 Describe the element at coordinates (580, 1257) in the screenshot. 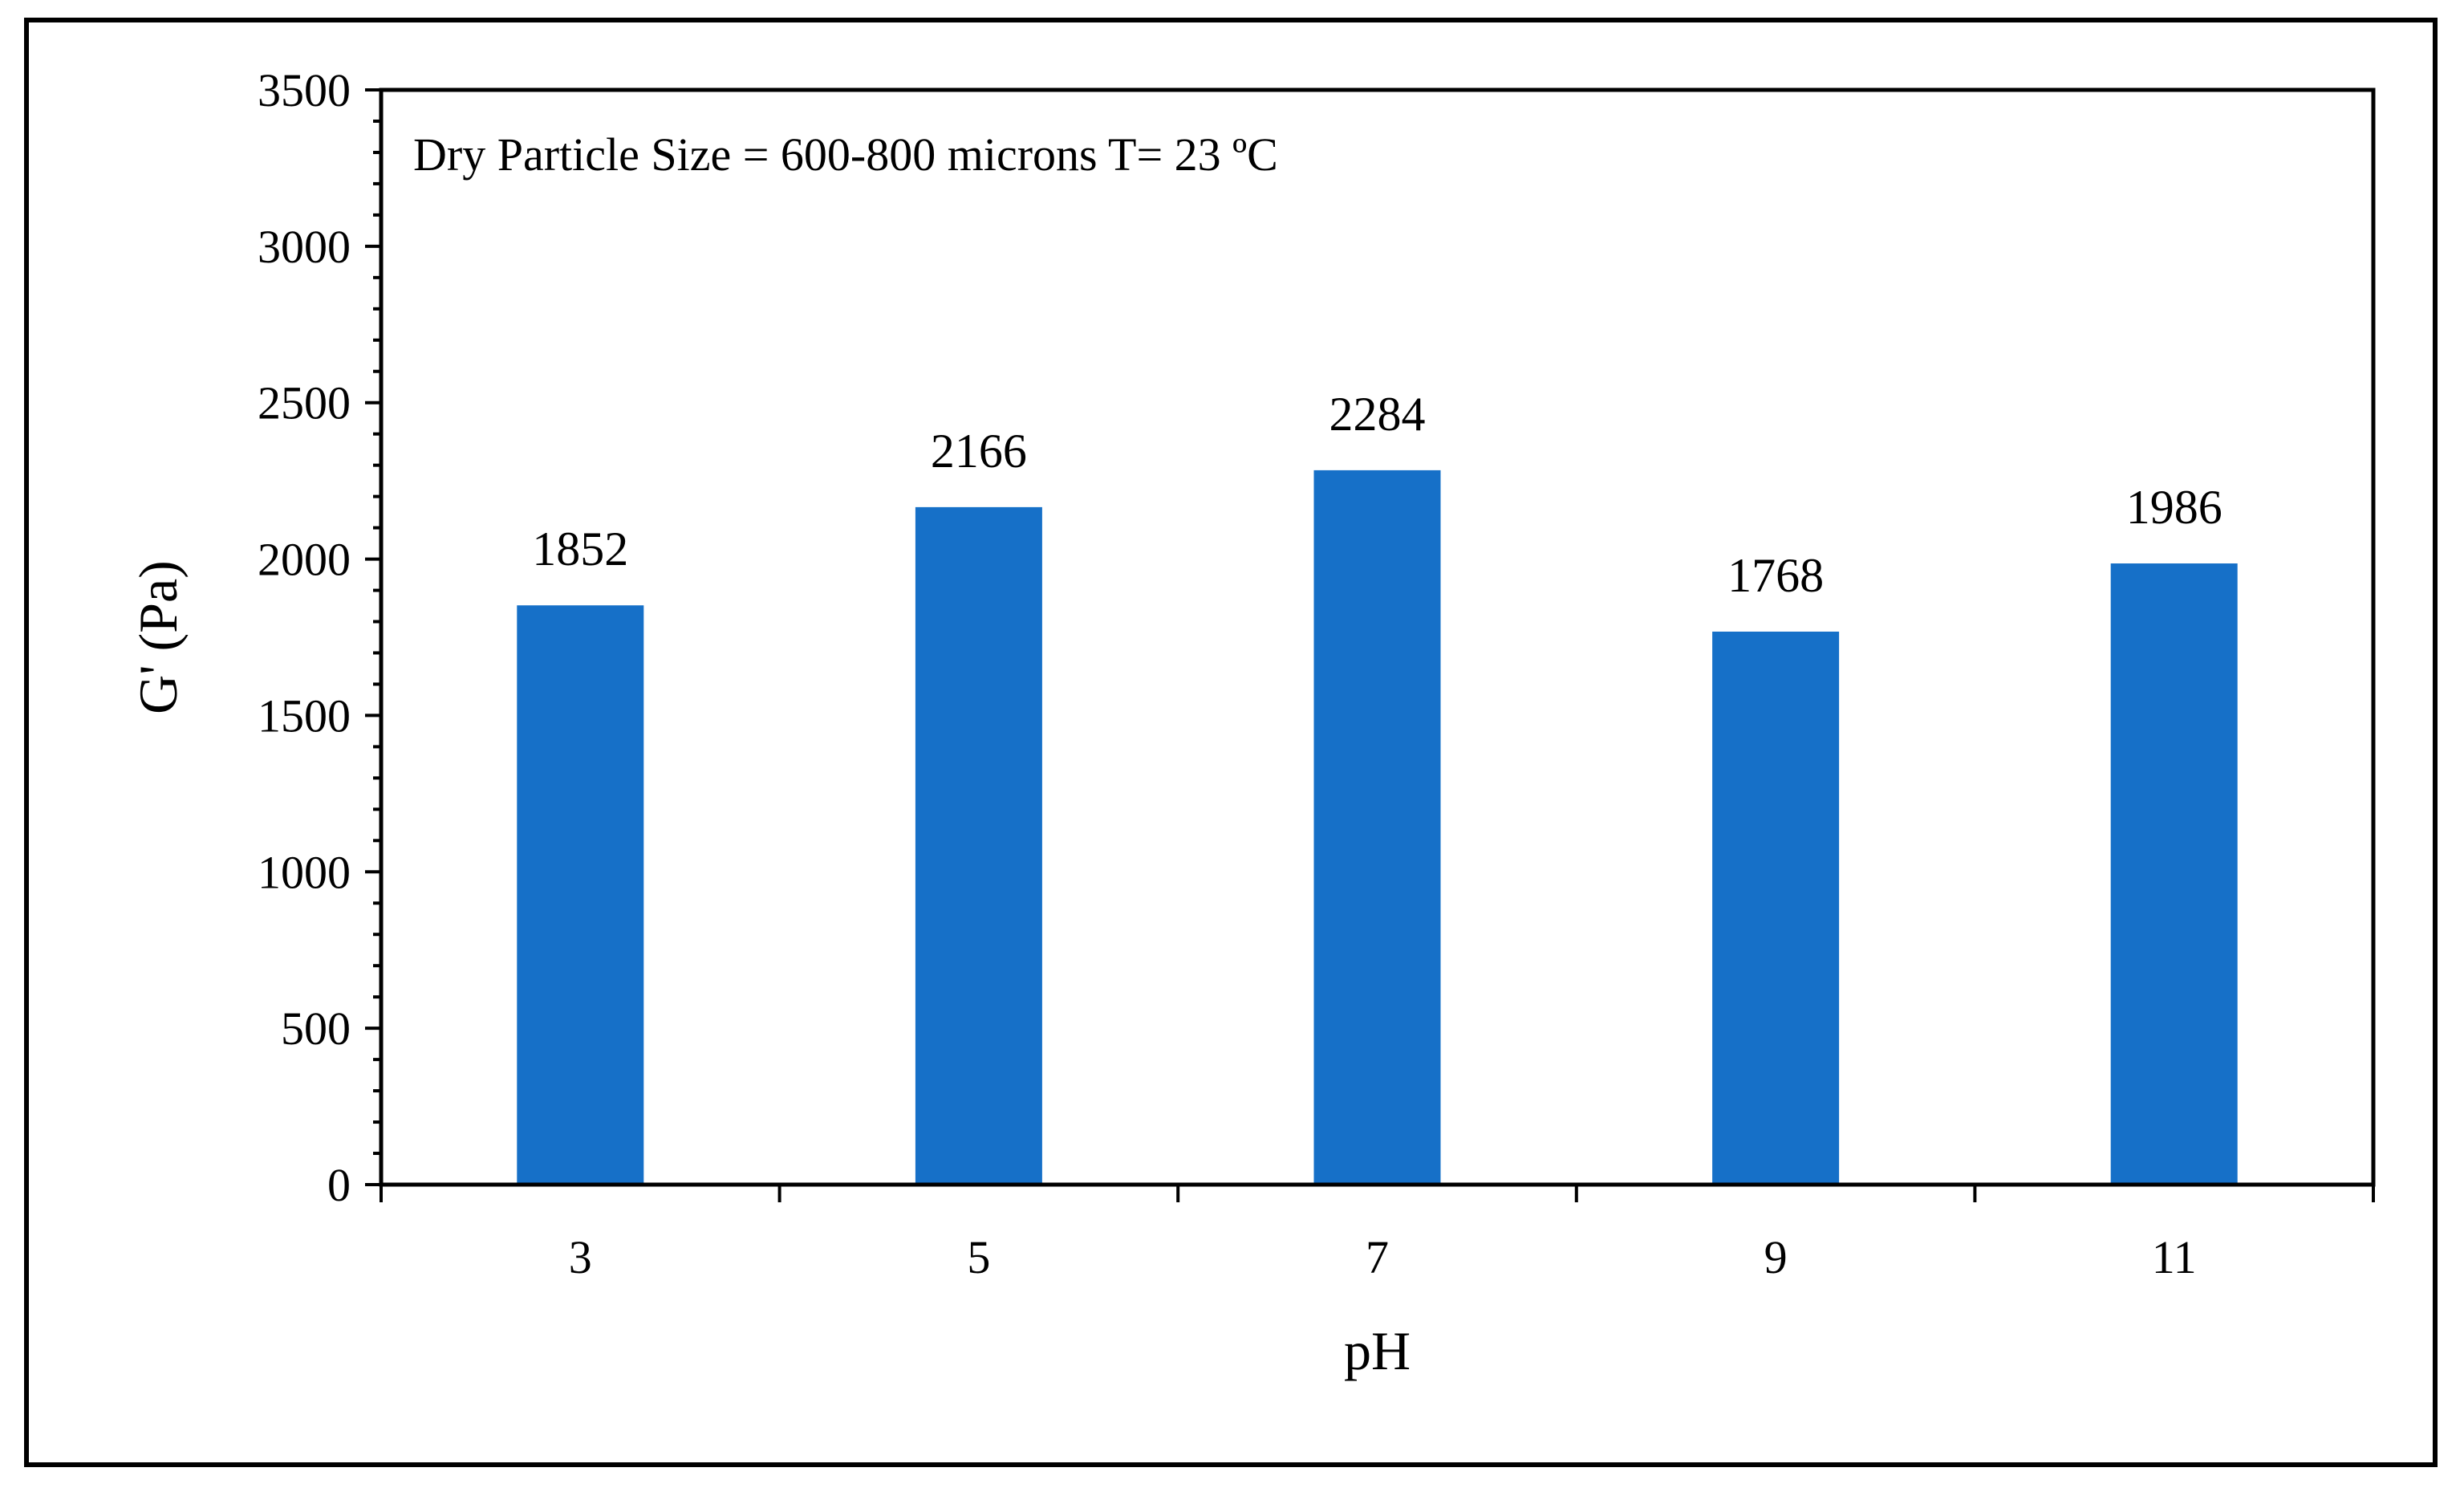

I see `x-tick-label: 3` at that location.